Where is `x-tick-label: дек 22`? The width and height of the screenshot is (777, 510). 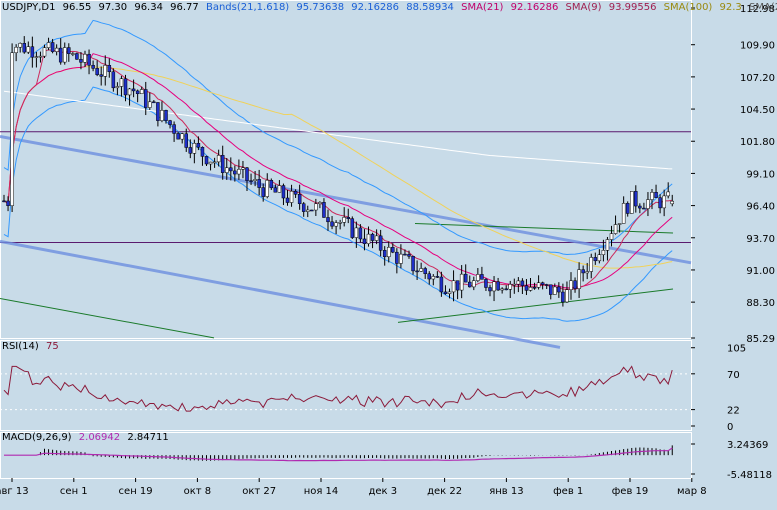 x-tick-label: дек 22 is located at coordinates (444, 491).